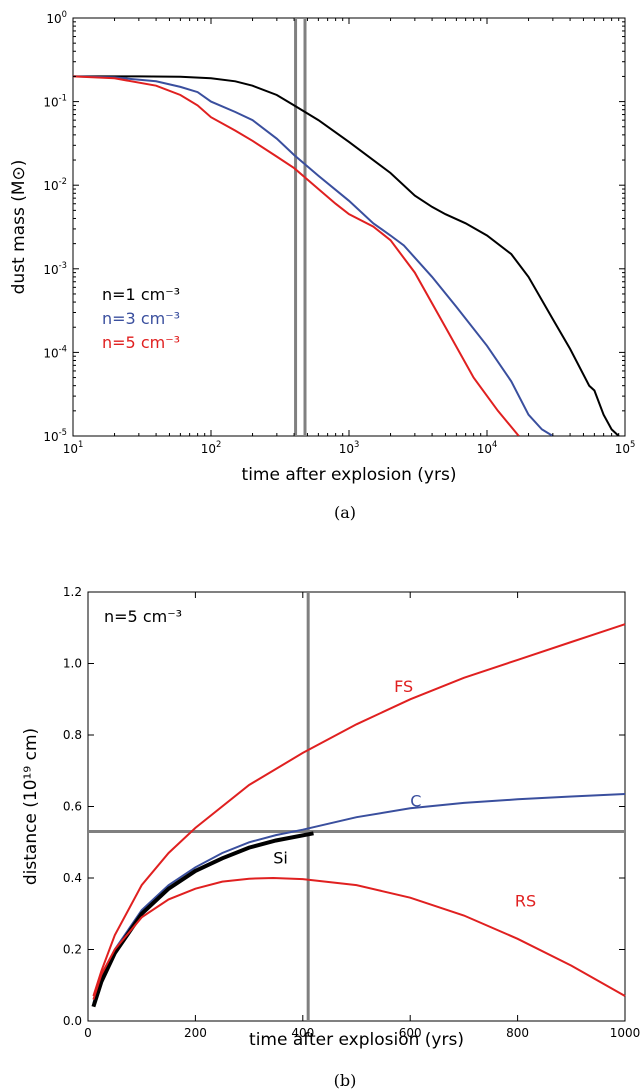  I want to click on y-tick-label: 0.0, so click(72, 1021).